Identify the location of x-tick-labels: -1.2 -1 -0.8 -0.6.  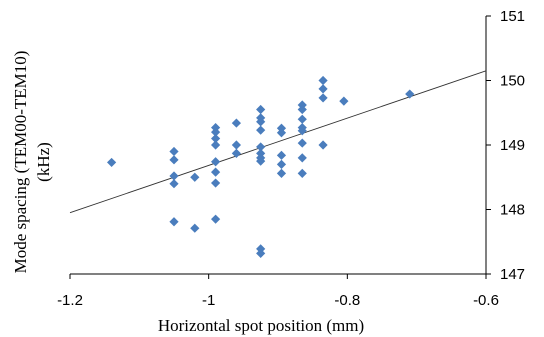
(278, 291).